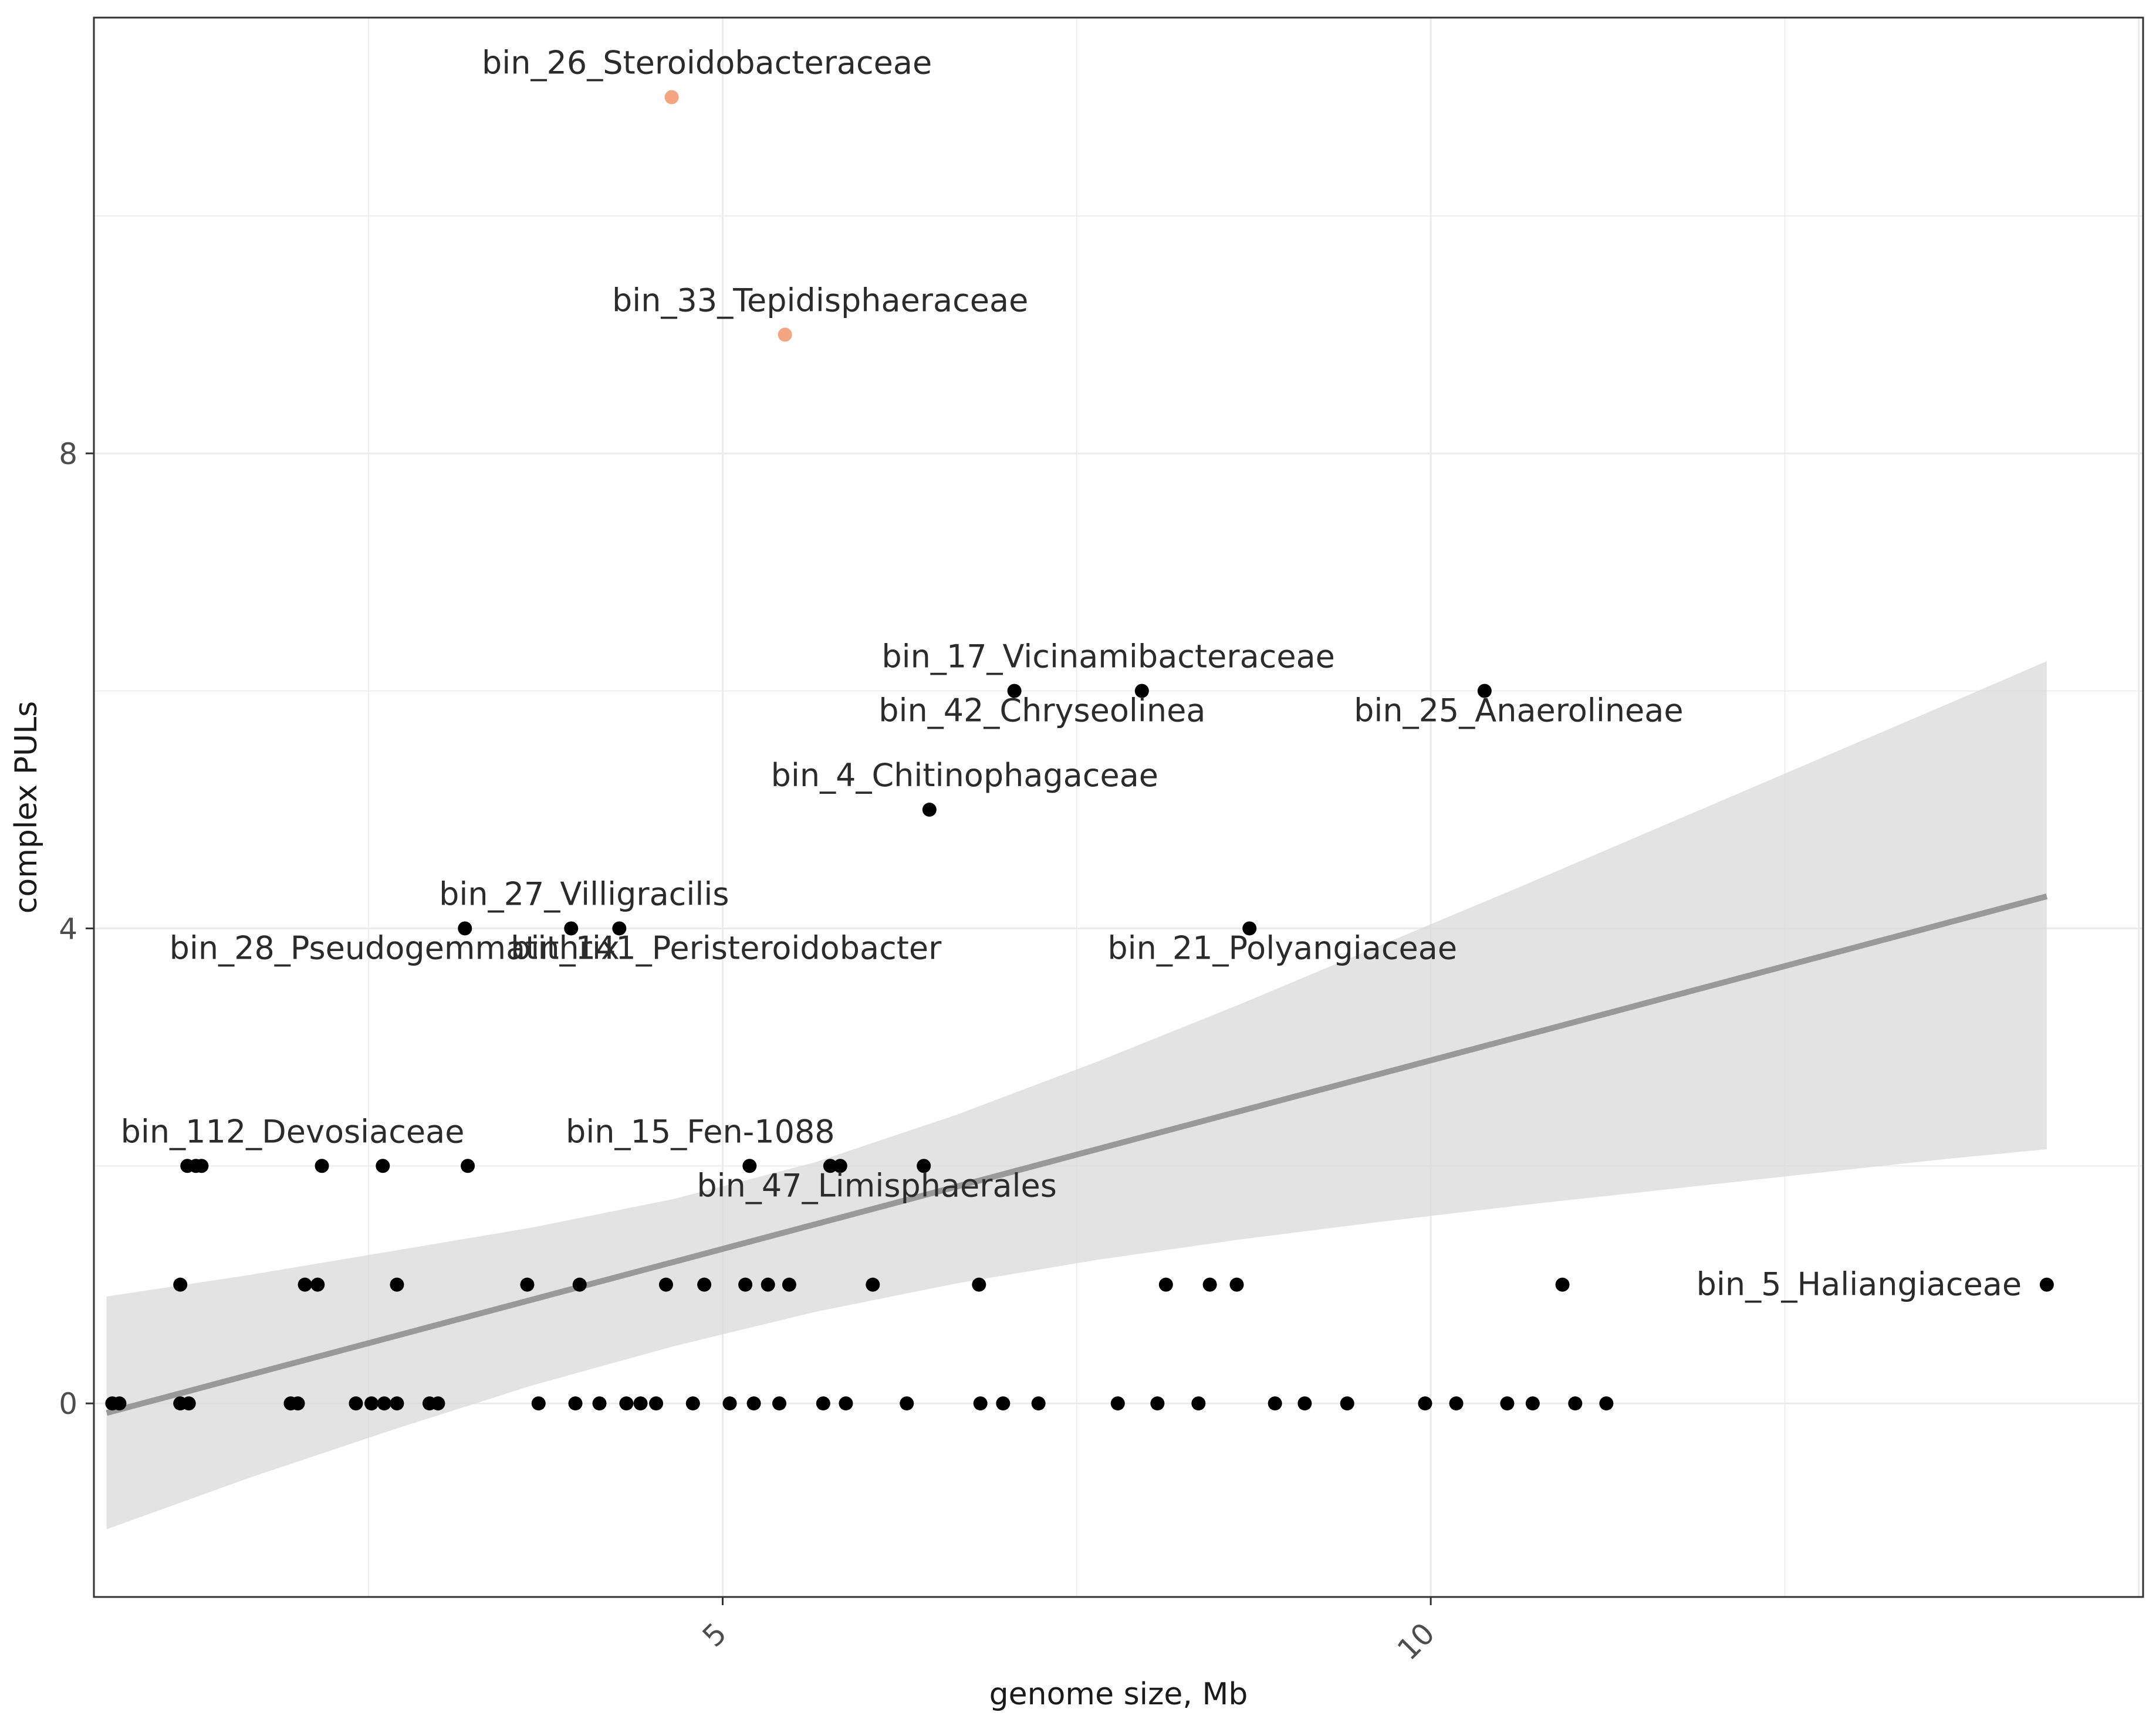 The width and height of the screenshot is (2156, 1719). Describe the element at coordinates (1108, 656) in the screenshot. I see `point-label: bin_17_Vicinamibacteraceae` at that location.